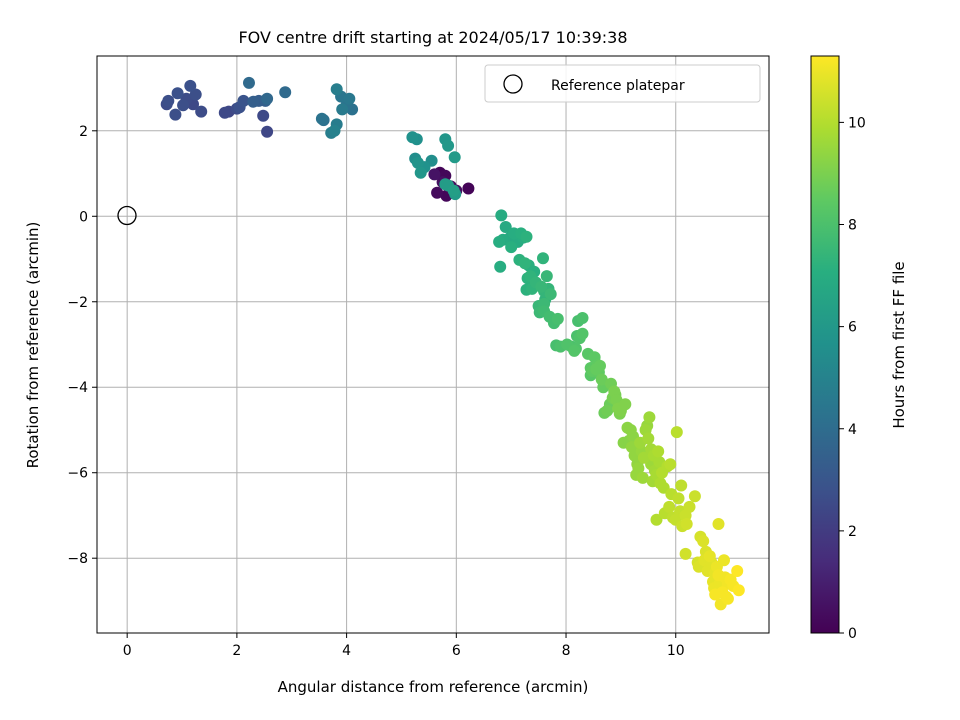 This screenshot has height=720, width=960. Describe the element at coordinates (852, 634) in the screenshot. I see `colorbar-tick-label: 0` at that location.